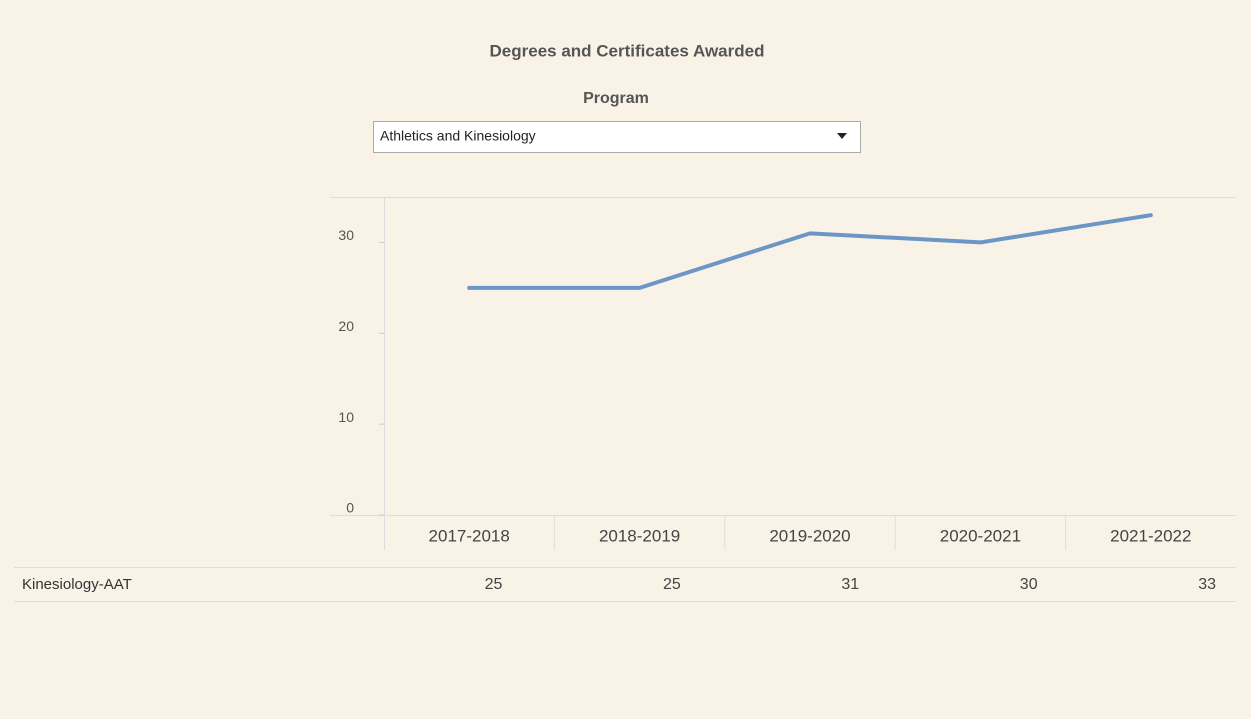 This screenshot has height=719, width=1251. Describe the element at coordinates (346, 417) in the screenshot. I see `y-tick-label: 10` at that location.